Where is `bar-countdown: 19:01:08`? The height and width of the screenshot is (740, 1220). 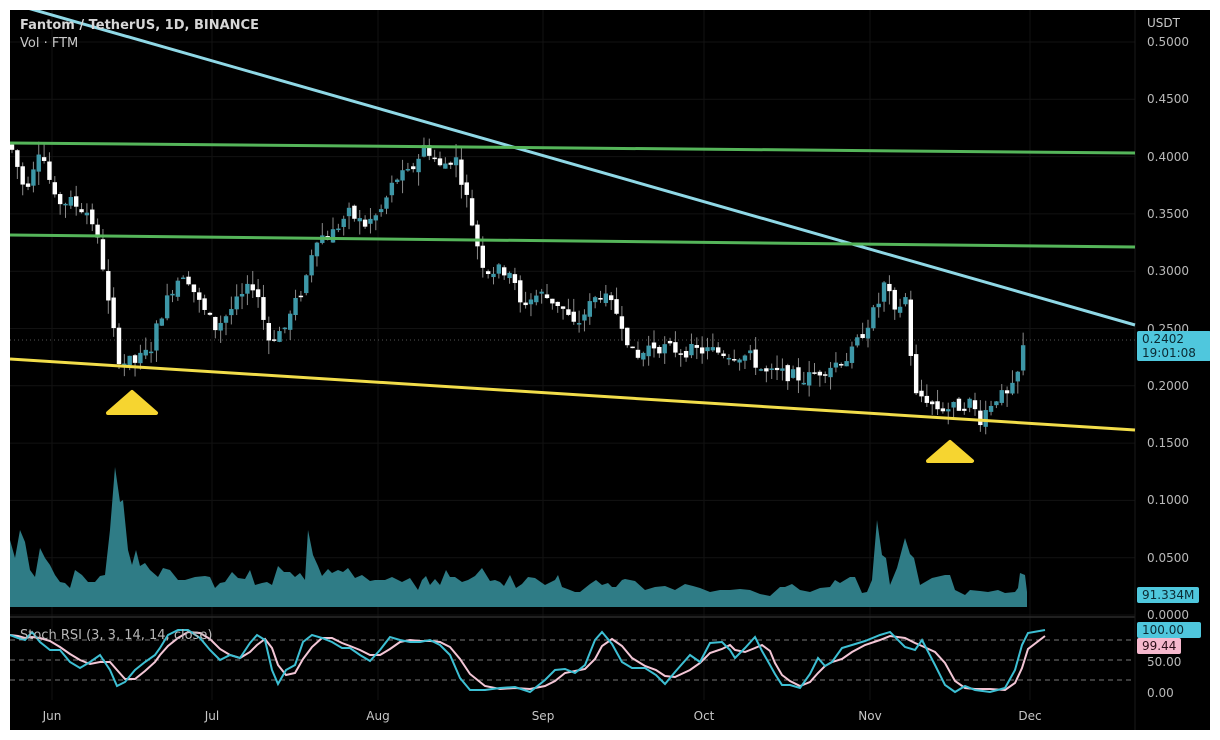
bar-countdown: 19:01:08 is located at coordinates (1169, 353).